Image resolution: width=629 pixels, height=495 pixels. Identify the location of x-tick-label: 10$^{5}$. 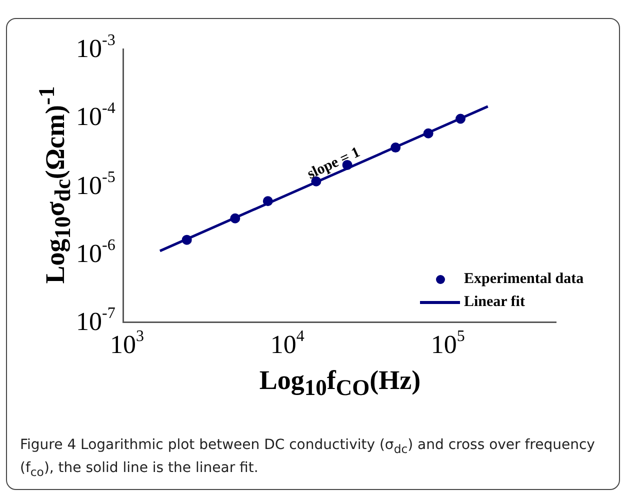
(447, 343).